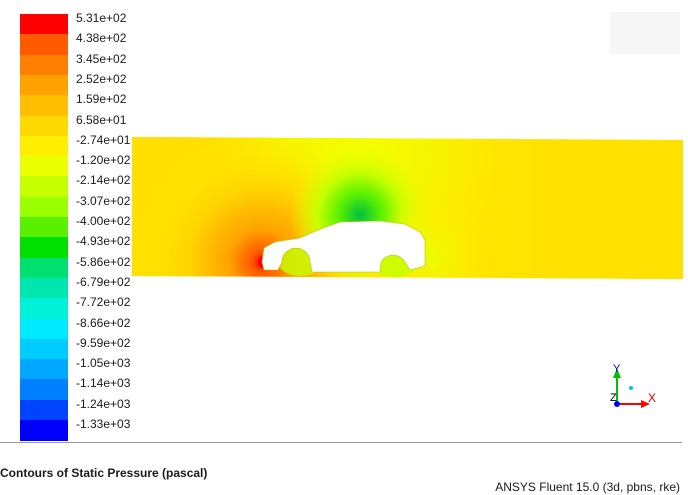 The width and height of the screenshot is (688, 495). Describe the element at coordinates (101, 119) in the screenshot. I see `legend-label: 6.58e+01` at that location.